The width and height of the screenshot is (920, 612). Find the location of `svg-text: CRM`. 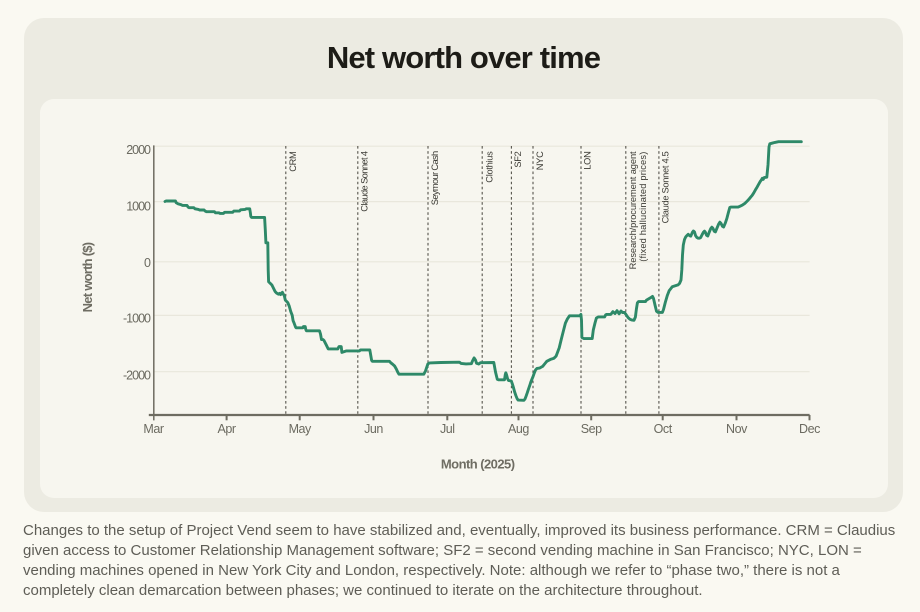

svg-text: CRM is located at coordinates (293, 162).